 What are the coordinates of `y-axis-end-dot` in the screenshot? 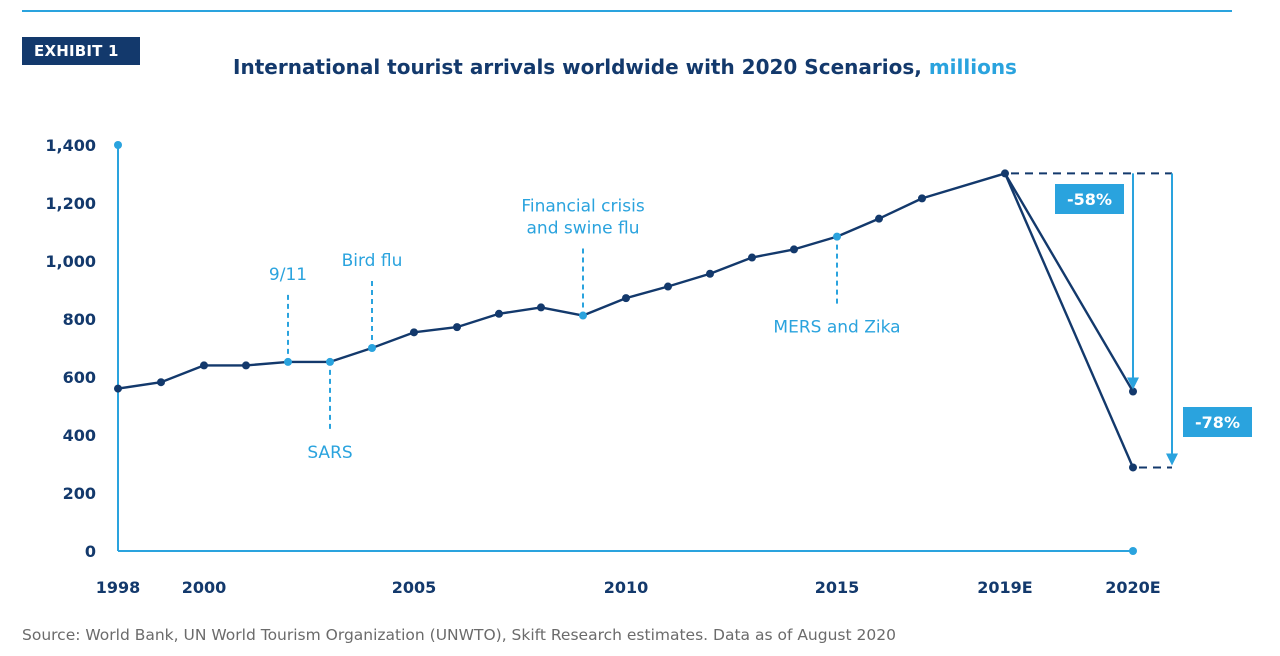 It's located at (118, 145).